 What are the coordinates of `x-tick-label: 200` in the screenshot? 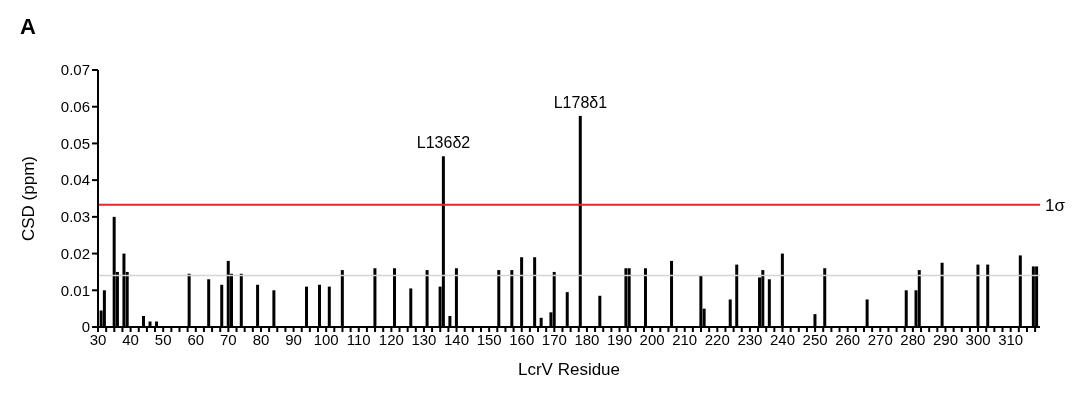 It's located at (652, 339).